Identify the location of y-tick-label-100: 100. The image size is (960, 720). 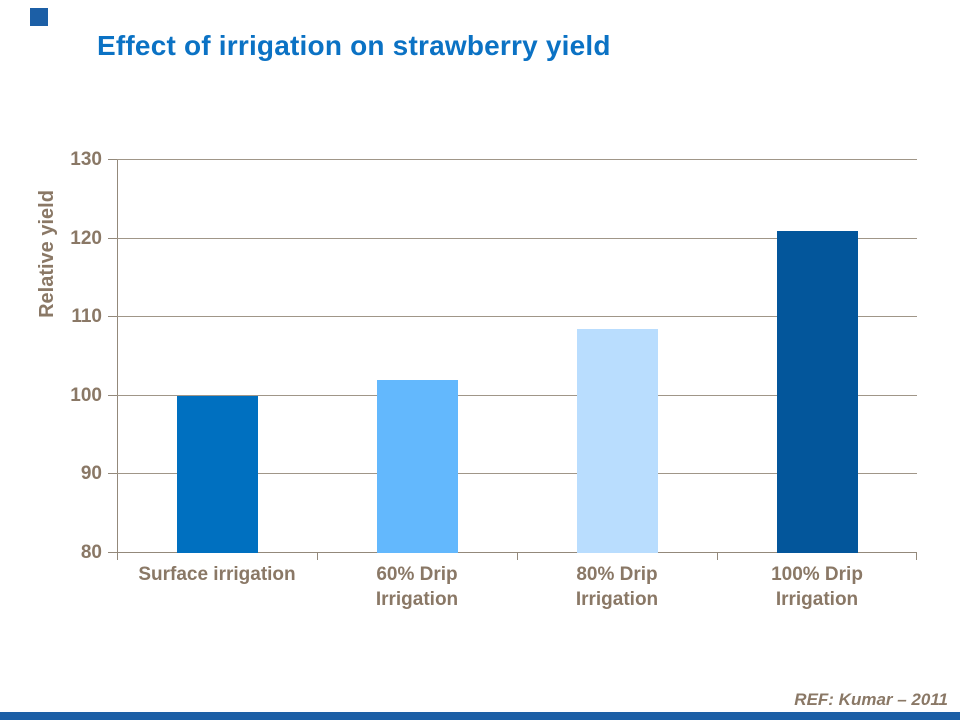
(86, 395).